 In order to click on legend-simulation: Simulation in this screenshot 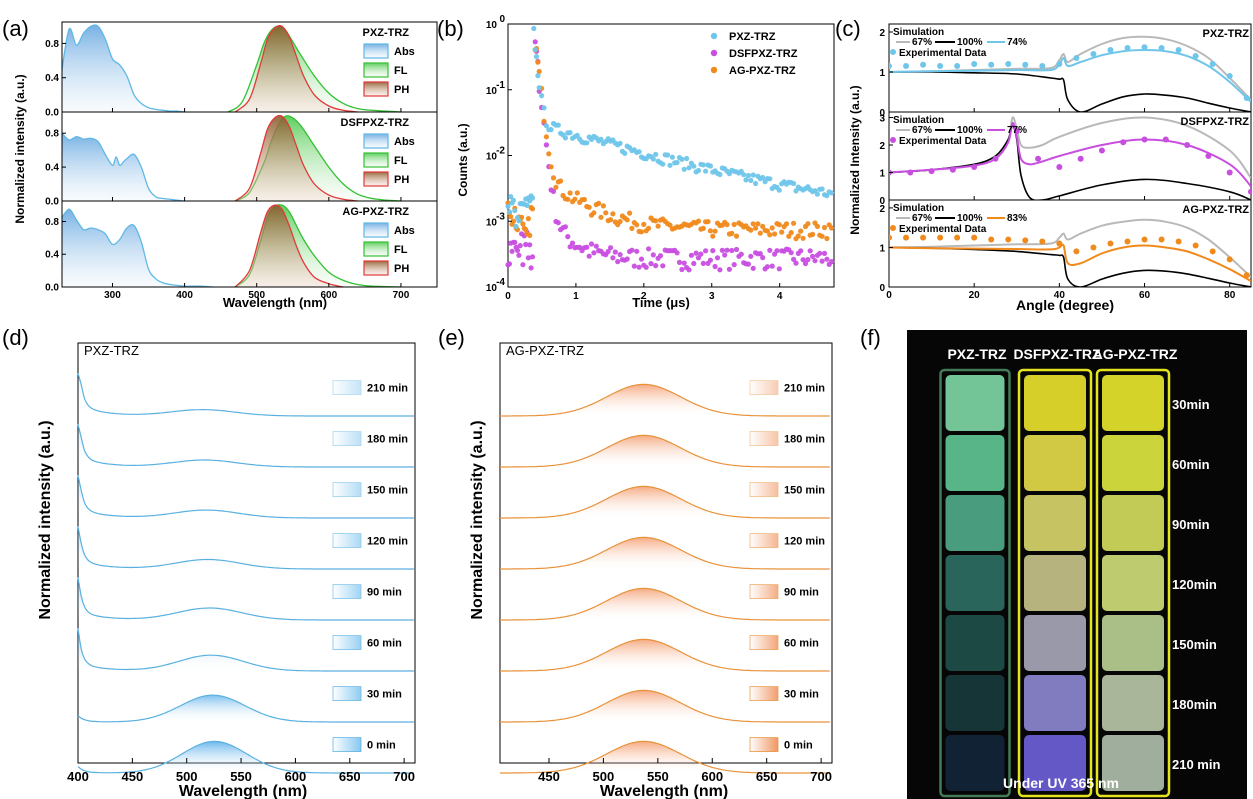, I will do `click(918, 120)`.